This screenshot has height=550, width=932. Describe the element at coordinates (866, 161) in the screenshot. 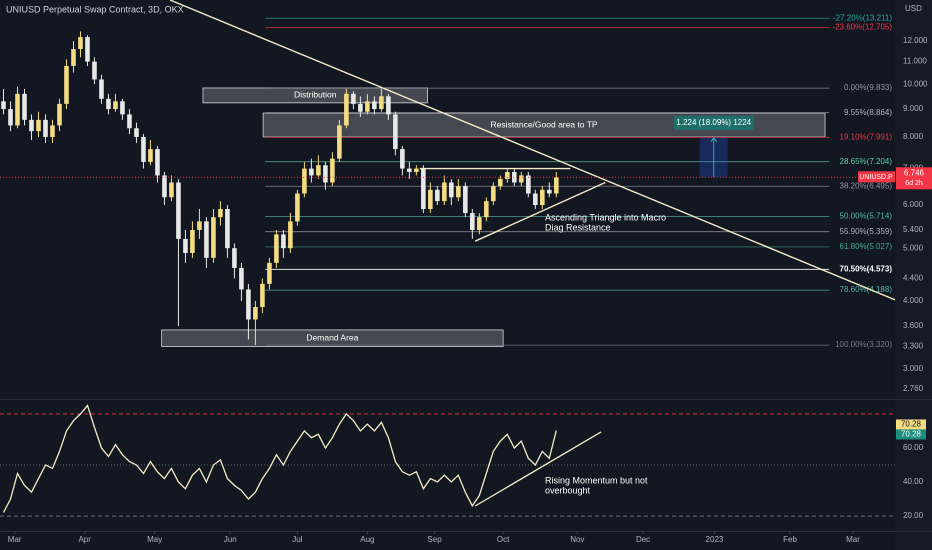

I see `fib-label: 28.65%(7.204)` at that location.